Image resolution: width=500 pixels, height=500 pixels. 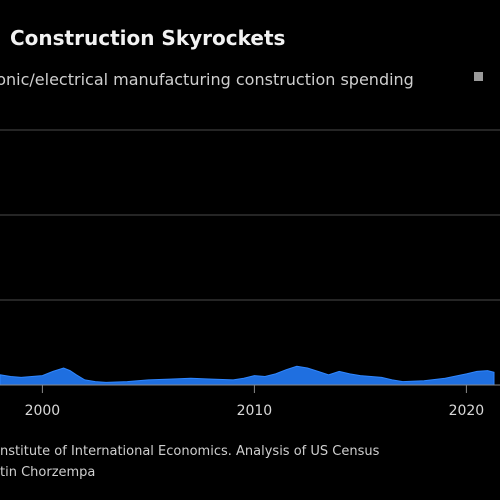 I want to click on x-tick-label: 2010, so click(x=255, y=411).